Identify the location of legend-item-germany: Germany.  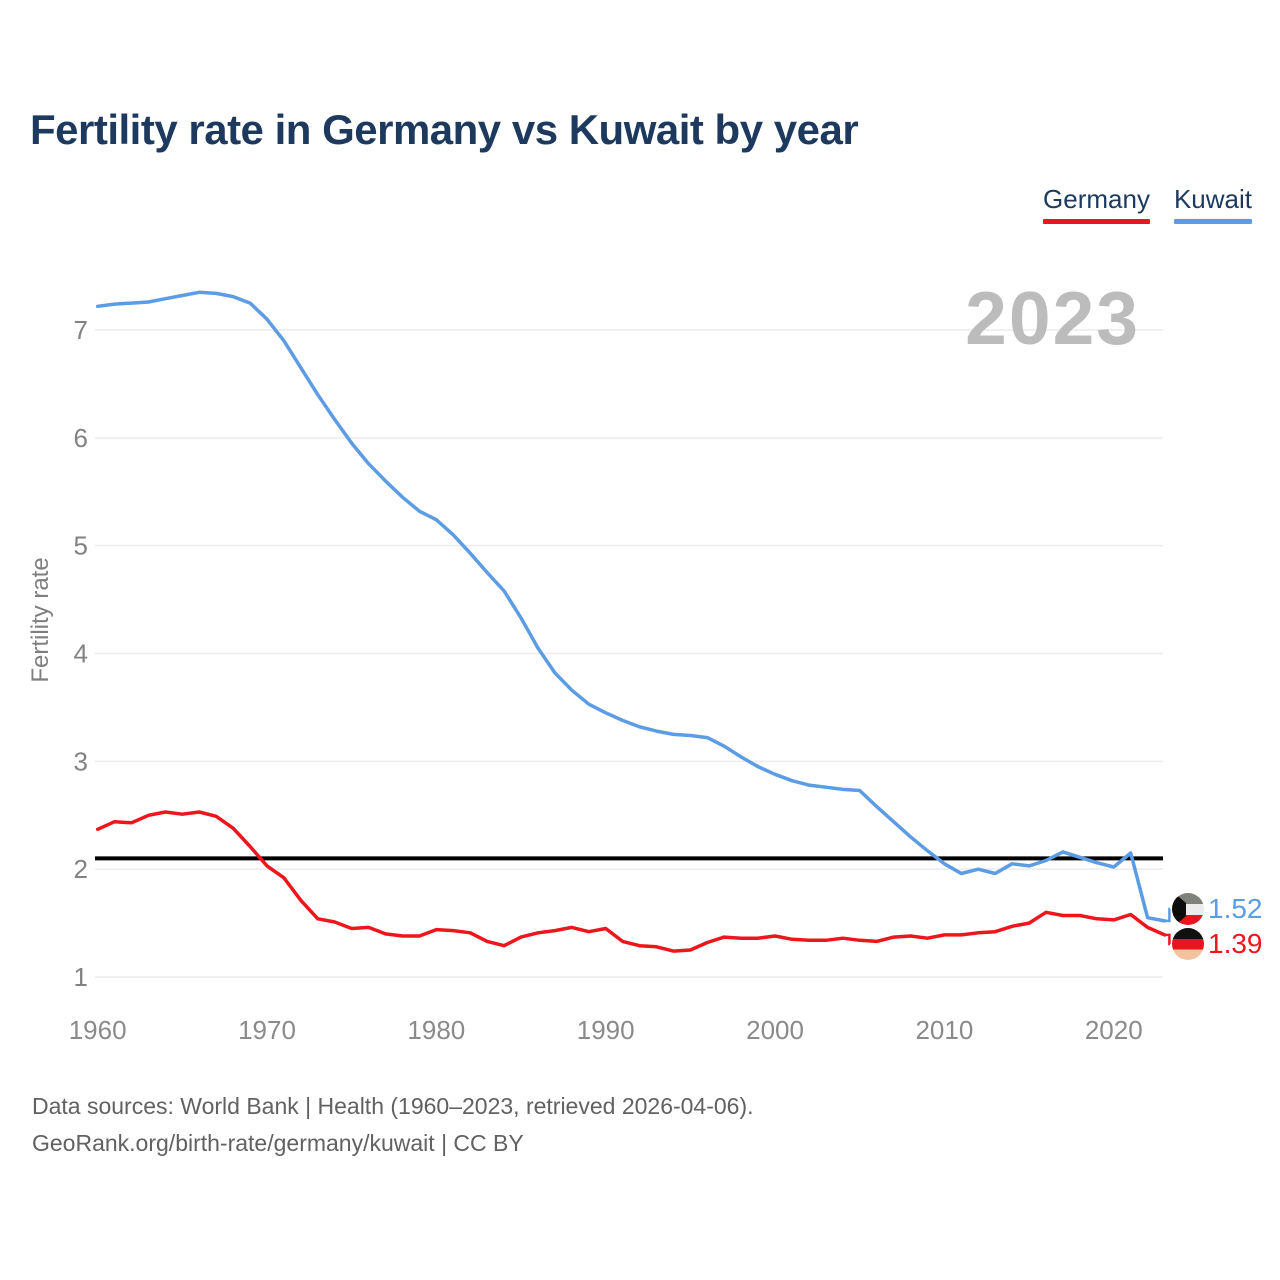
(1096, 204).